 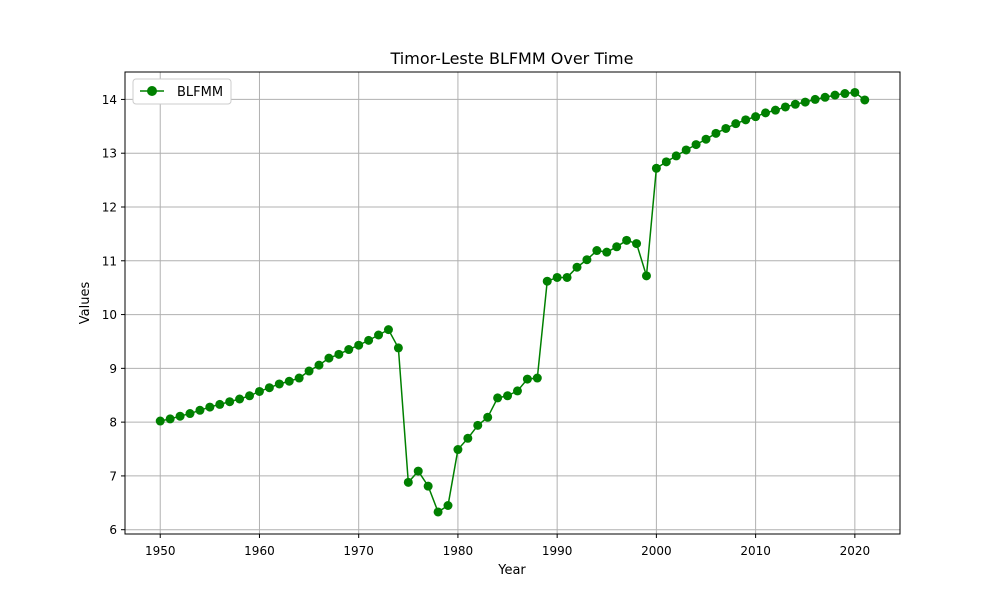 What do you see at coordinates (113, 423) in the screenshot?
I see `y-tick-label: 8` at bounding box center [113, 423].